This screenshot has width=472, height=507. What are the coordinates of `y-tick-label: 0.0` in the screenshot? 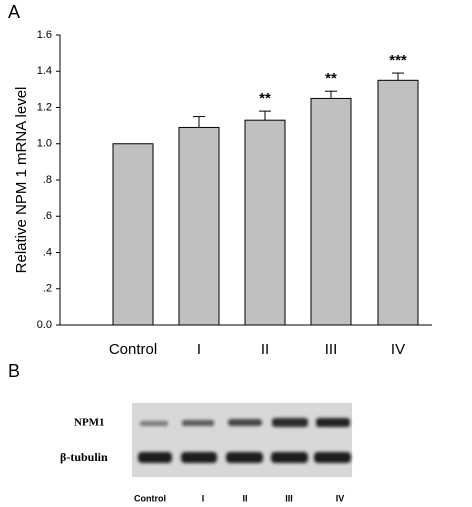 It's located at (44, 325).